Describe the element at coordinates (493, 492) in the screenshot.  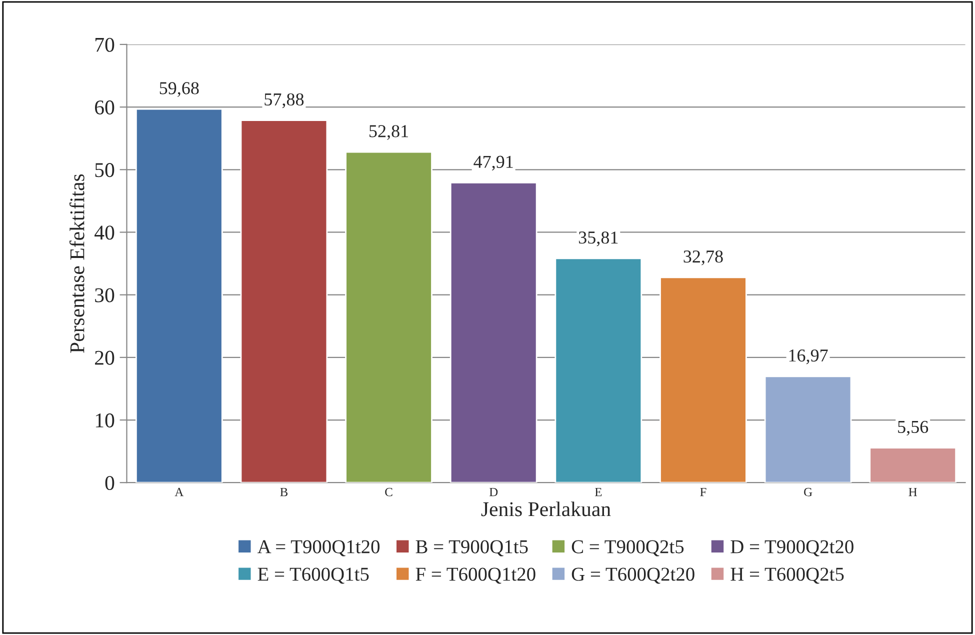
I see `x-tick-label: D` at that location.